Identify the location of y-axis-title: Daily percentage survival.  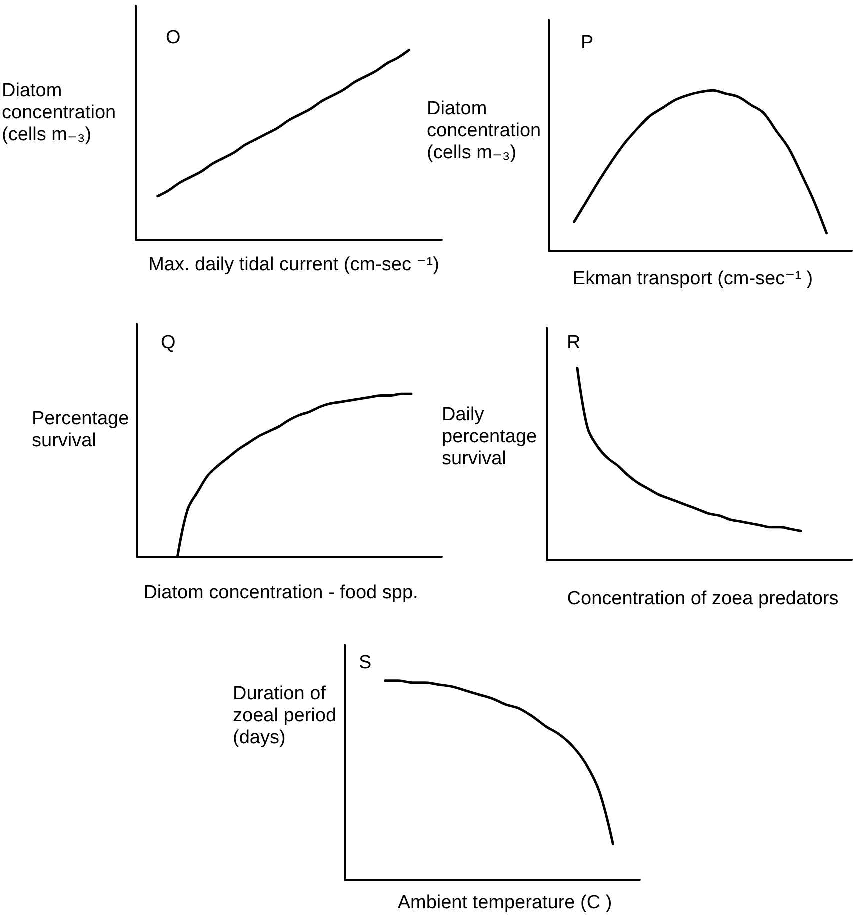
(490, 437).